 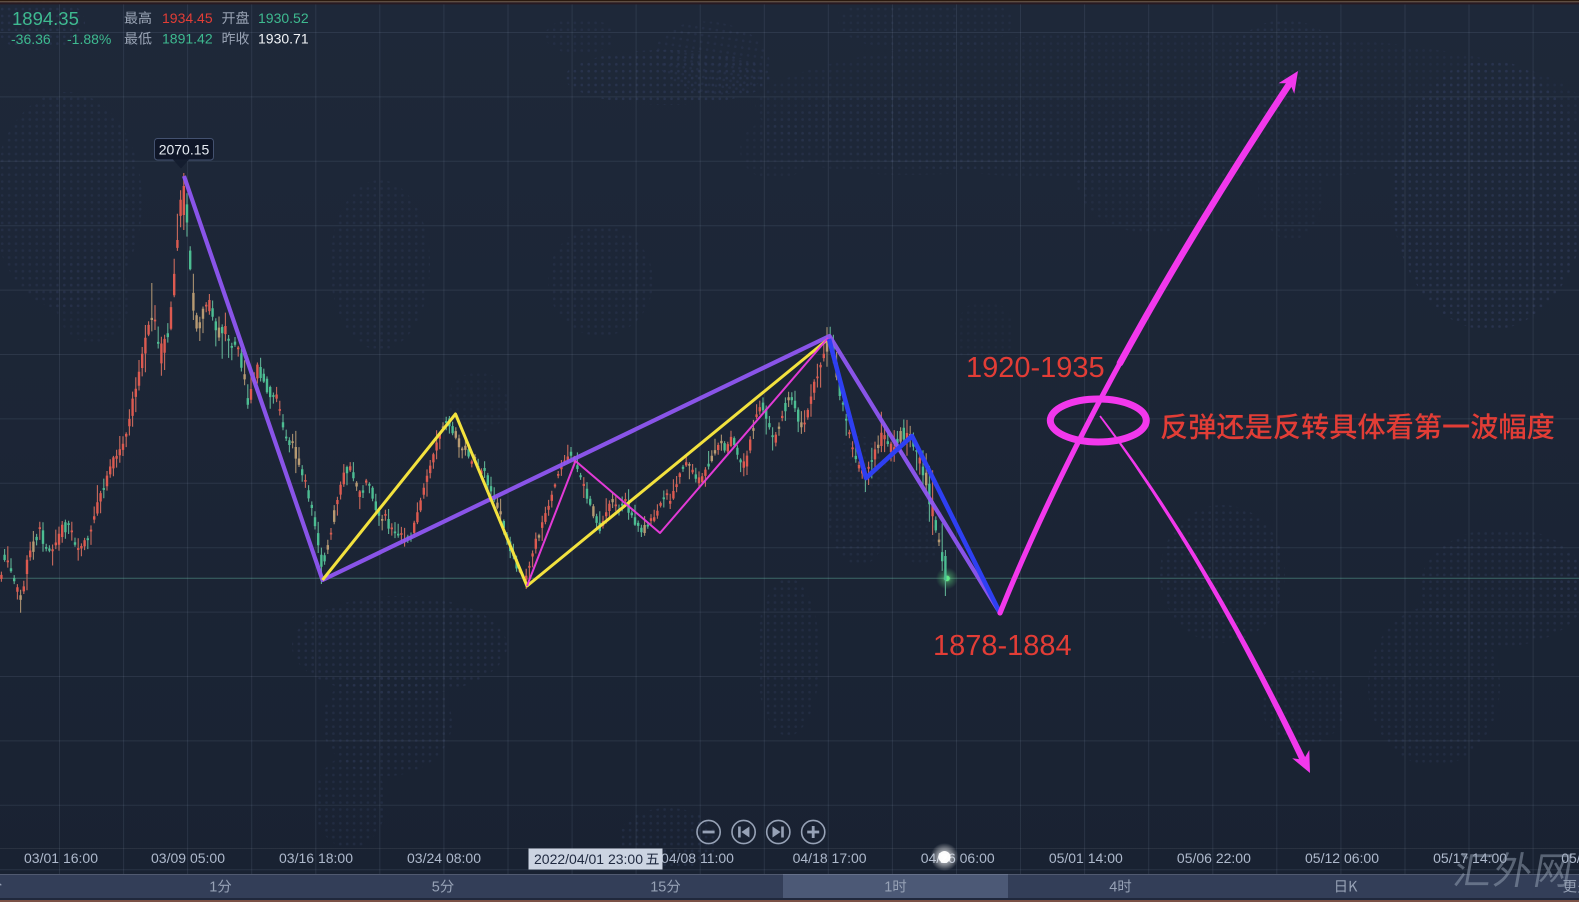 What do you see at coordinates (1002, 646) in the screenshot?
I see `svg-text: 1878-1884` at bounding box center [1002, 646].